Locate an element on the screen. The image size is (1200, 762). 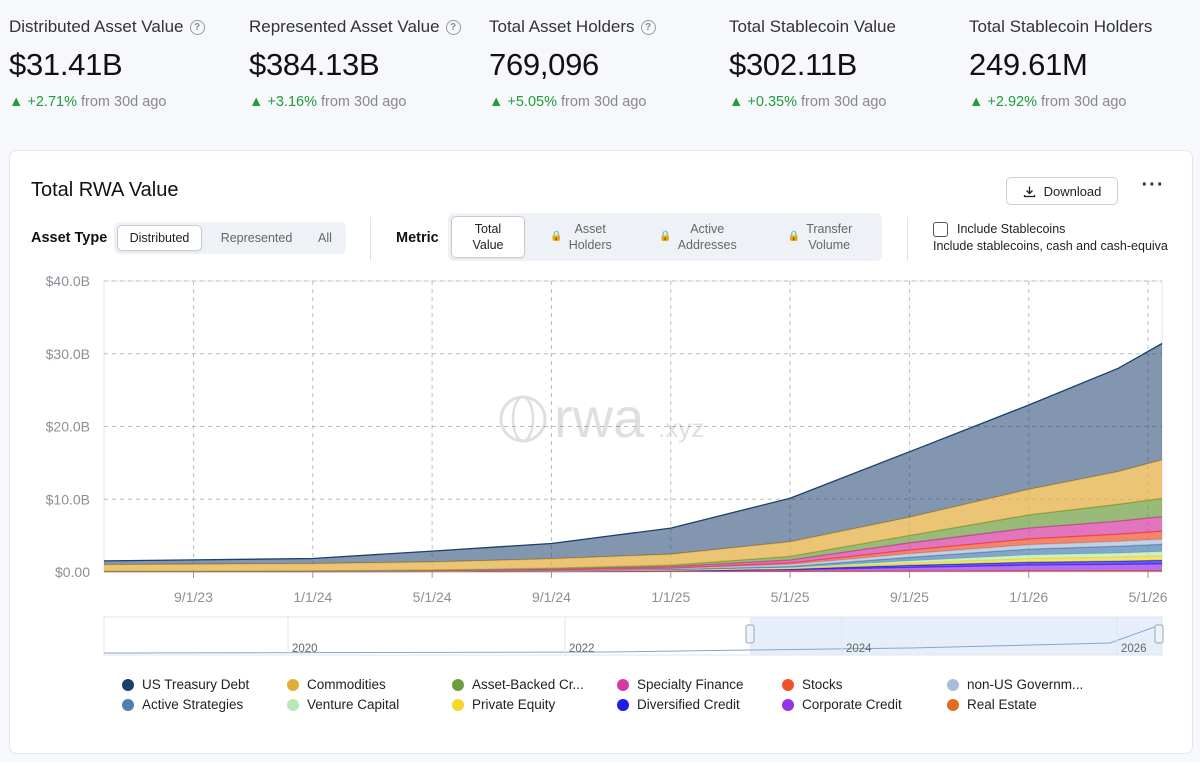
asset-type-represented: Represented is located at coordinates (256, 238).